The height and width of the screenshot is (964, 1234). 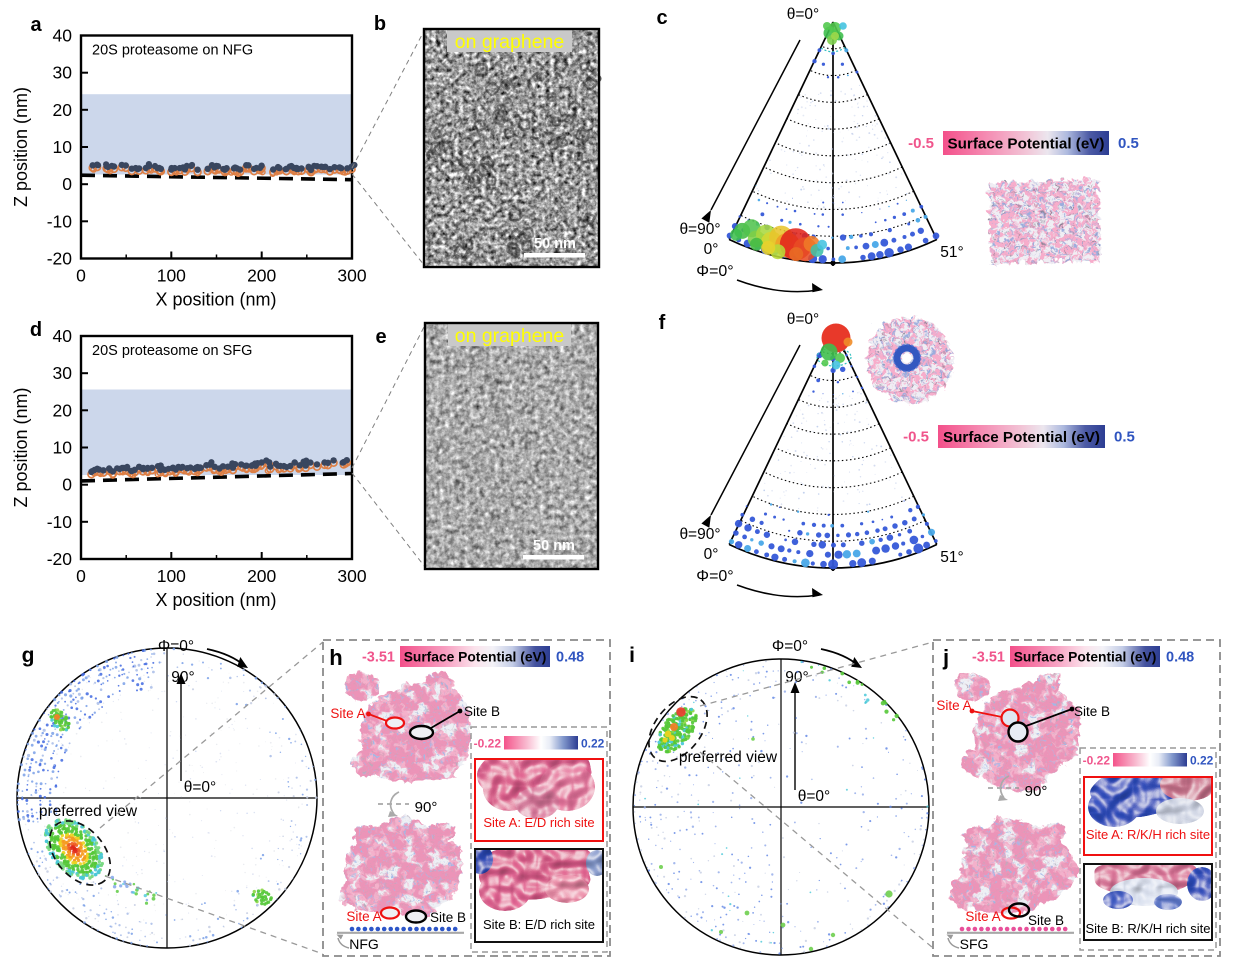 What do you see at coordinates (335, 657) in the screenshot?
I see `svg-text: h` at bounding box center [335, 657].